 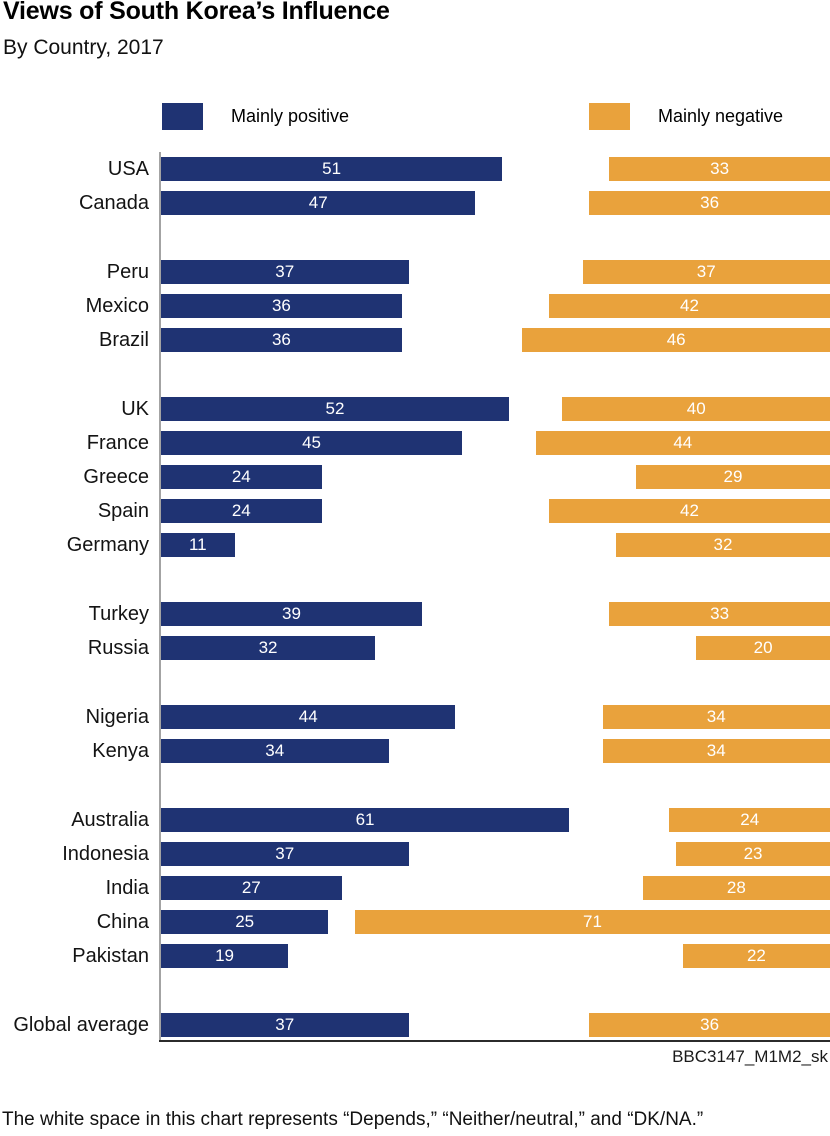 What do you see at coordinates (495, 340) in the screenshot?
I see `row-plot: 36 46` at bounding box center [495, 340].